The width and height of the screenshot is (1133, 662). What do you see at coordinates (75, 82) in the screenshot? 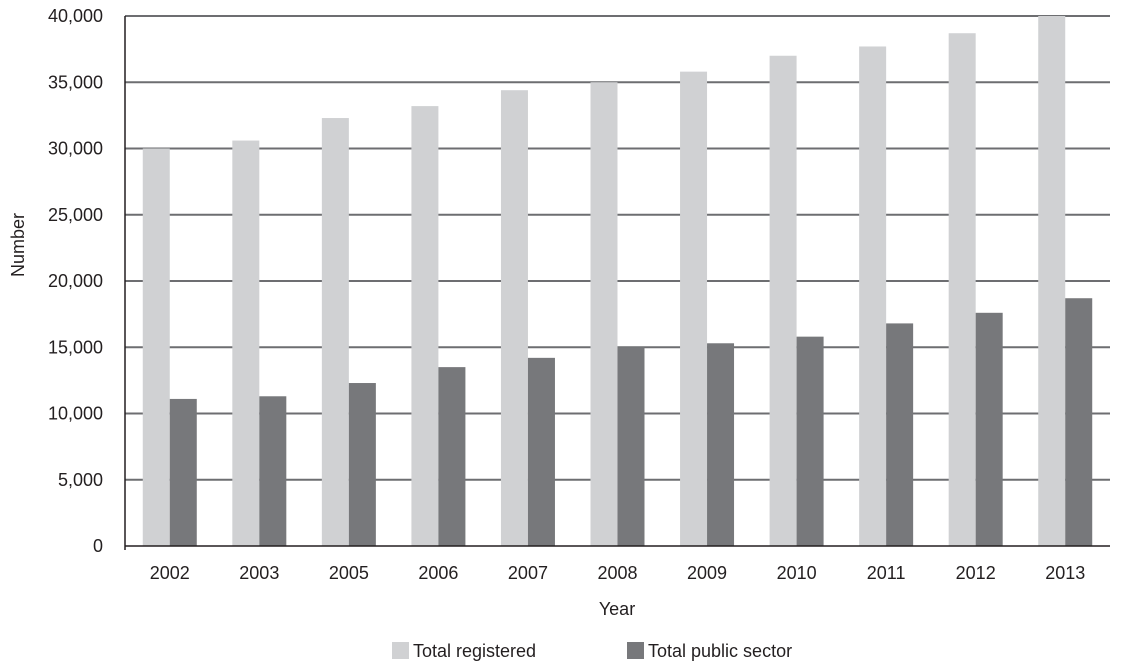
I see `y-tick-label: 35,000` at bounding box center [75, 82].